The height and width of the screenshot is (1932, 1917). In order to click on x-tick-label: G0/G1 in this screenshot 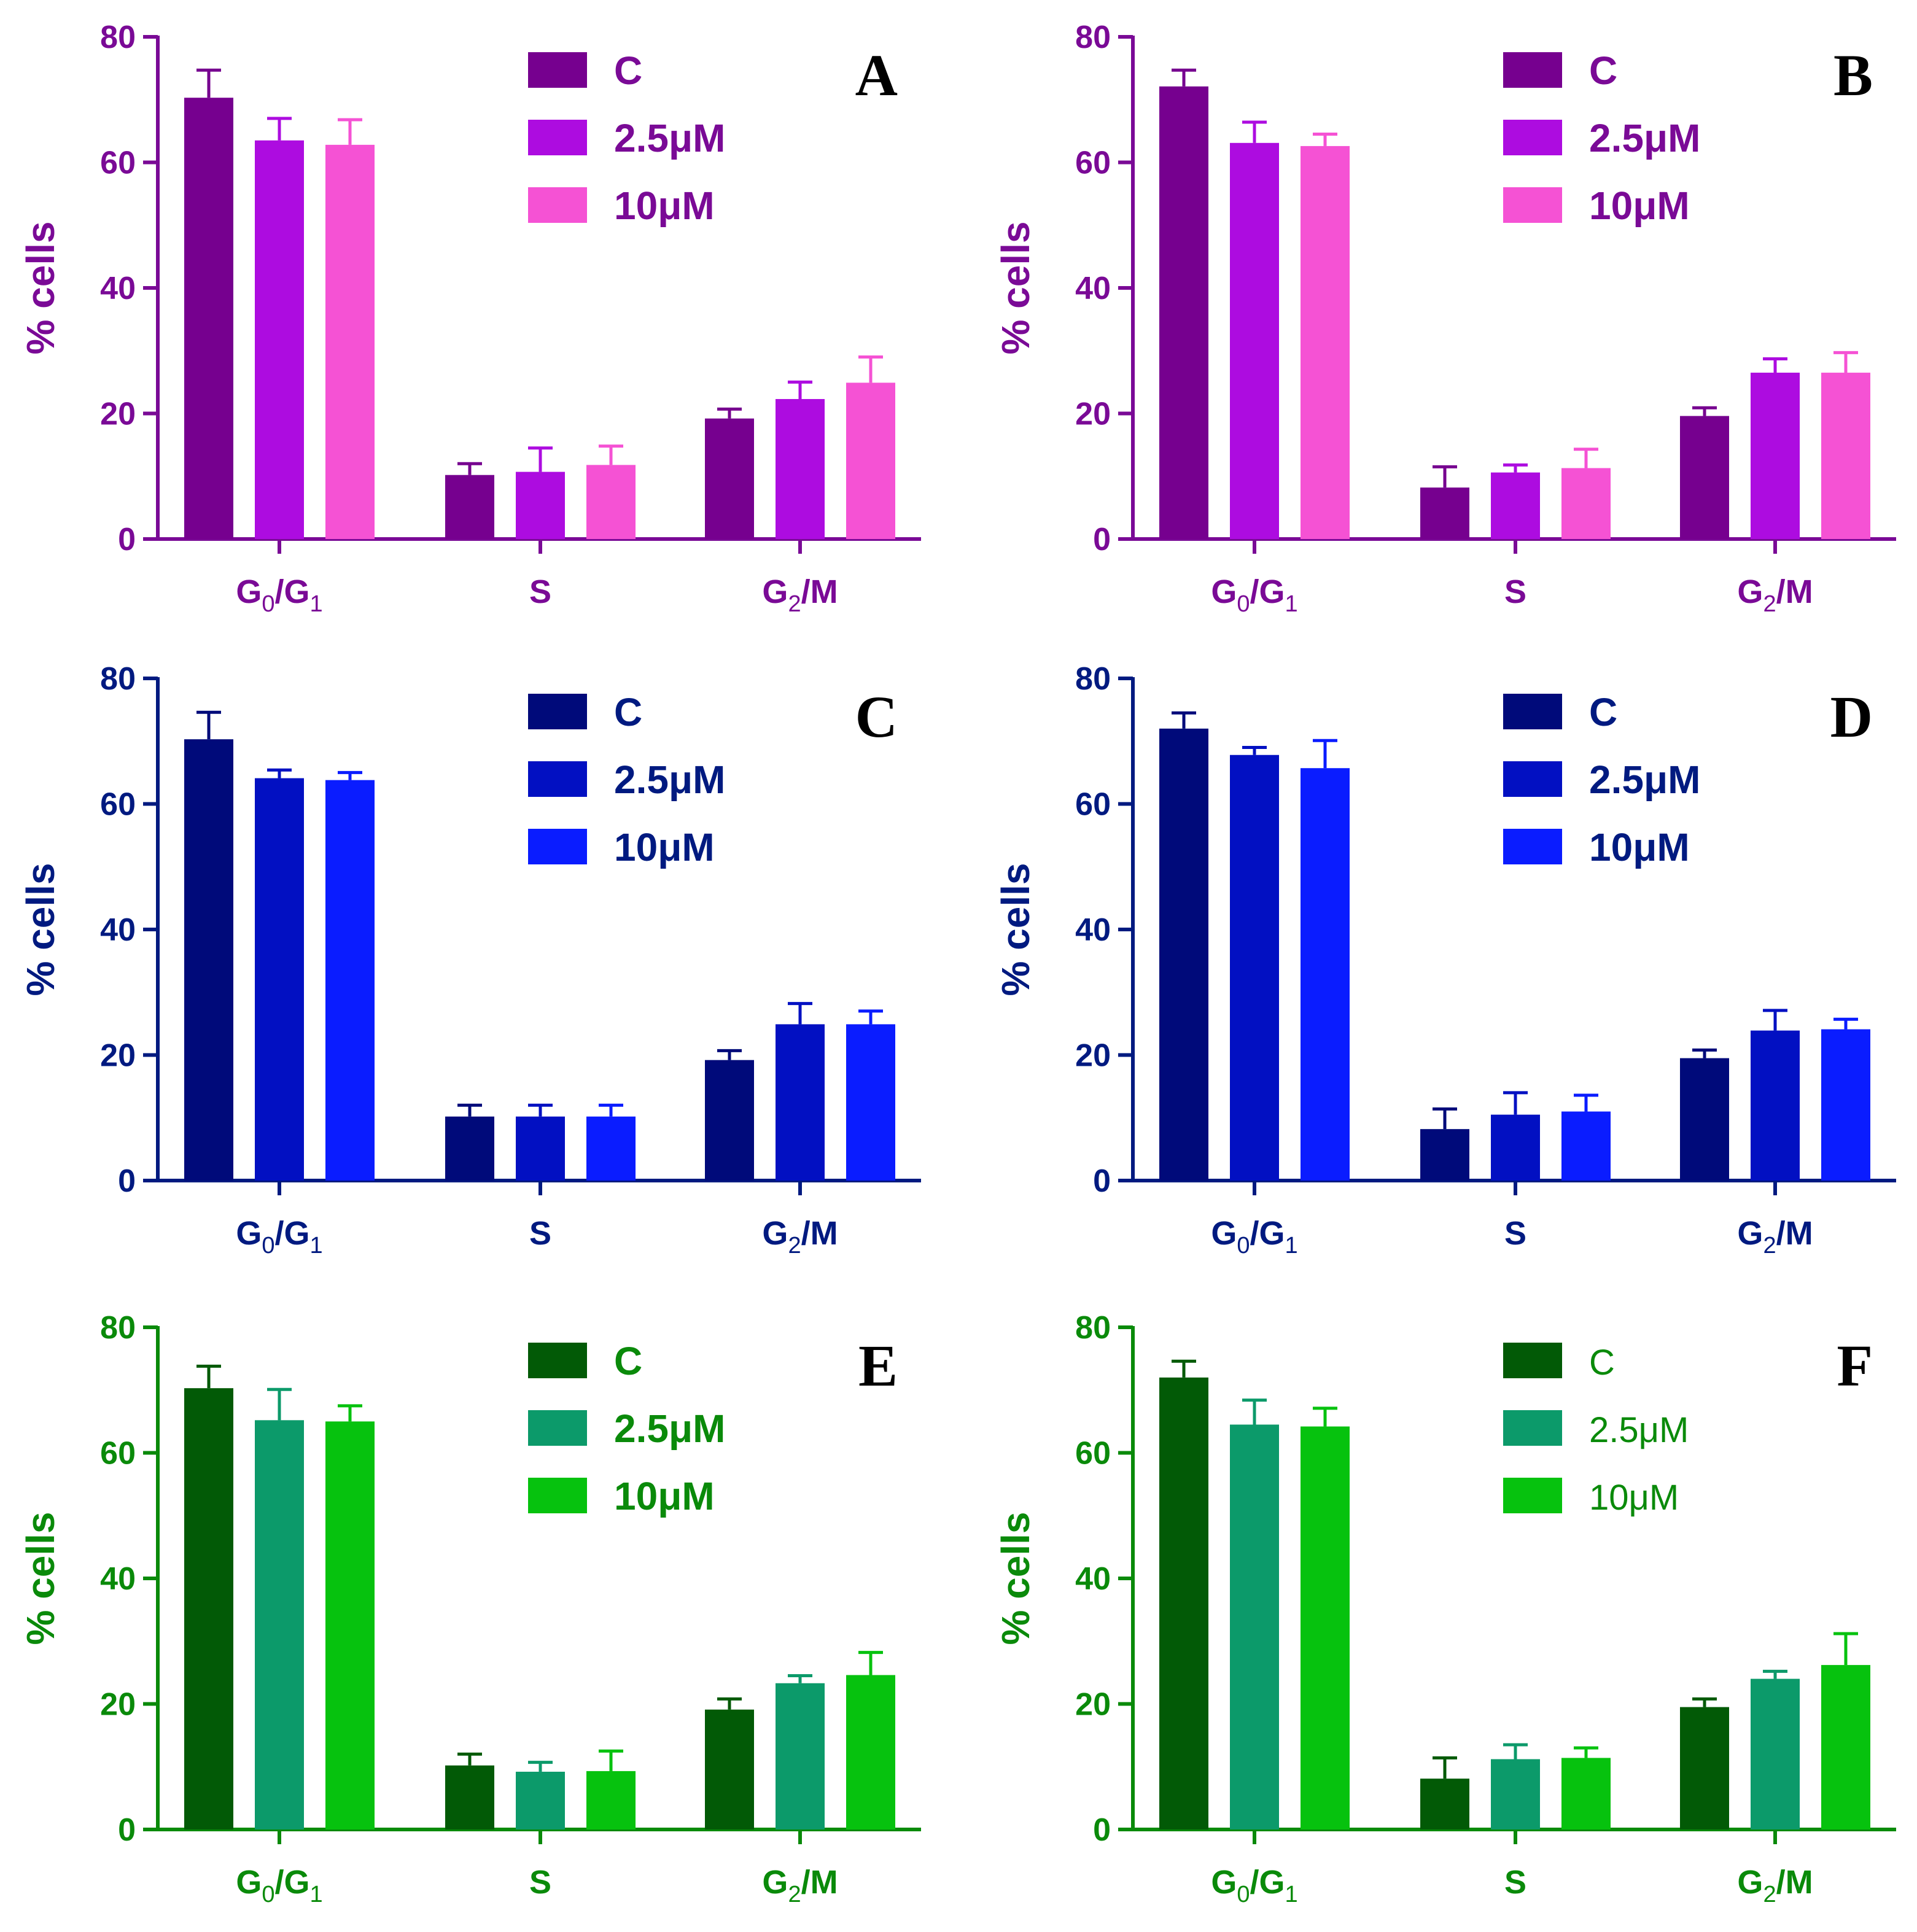, I will do `click(279, 595)`.